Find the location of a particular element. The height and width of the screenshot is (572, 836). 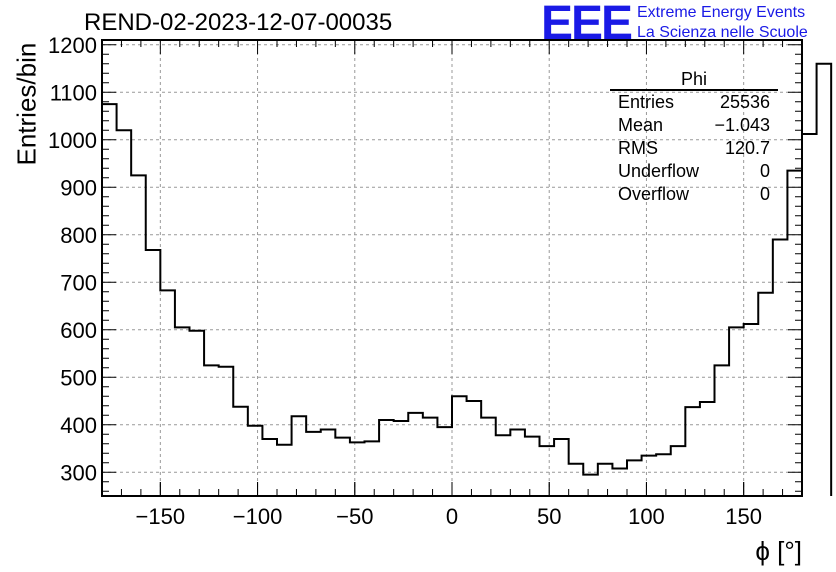

y-tick-label: 1000 is located at coordinates (72, 140).